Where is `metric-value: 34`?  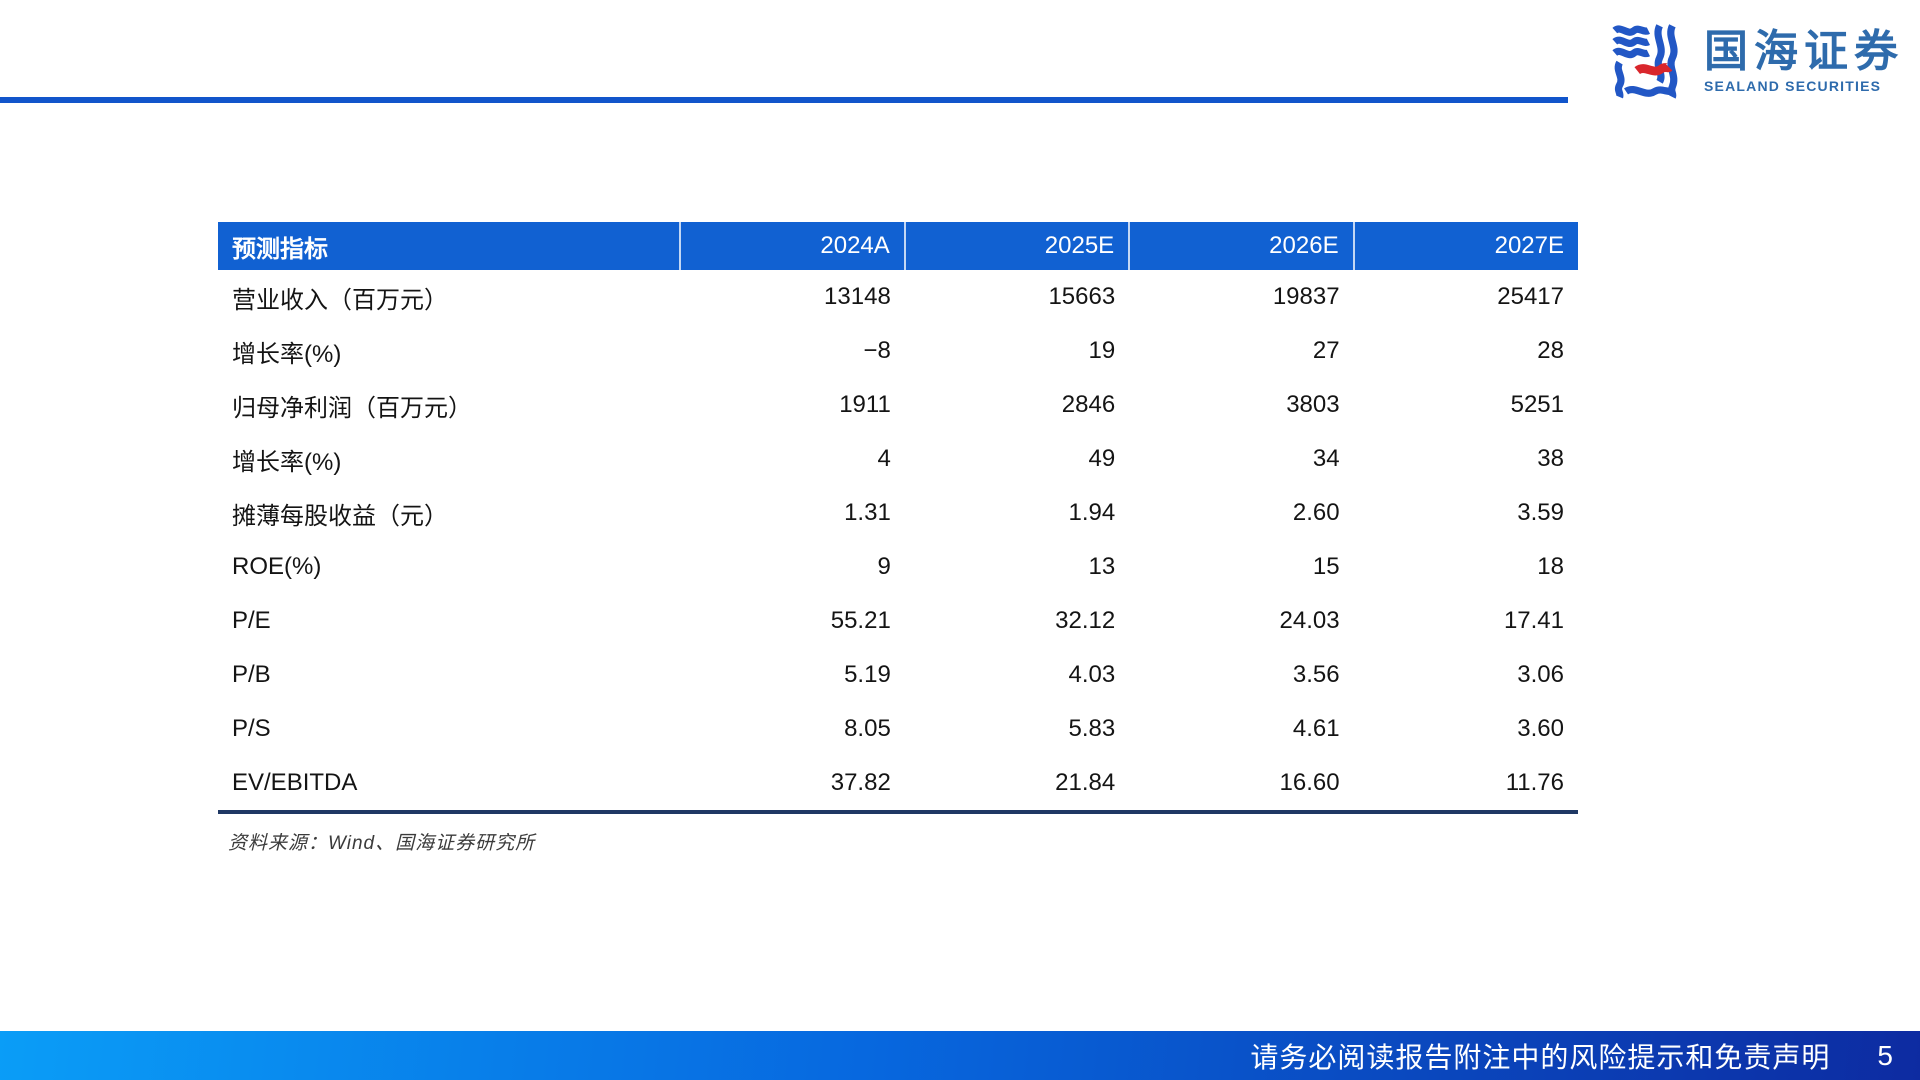 metric-value: 34 is located at coordinates (1326, 458).